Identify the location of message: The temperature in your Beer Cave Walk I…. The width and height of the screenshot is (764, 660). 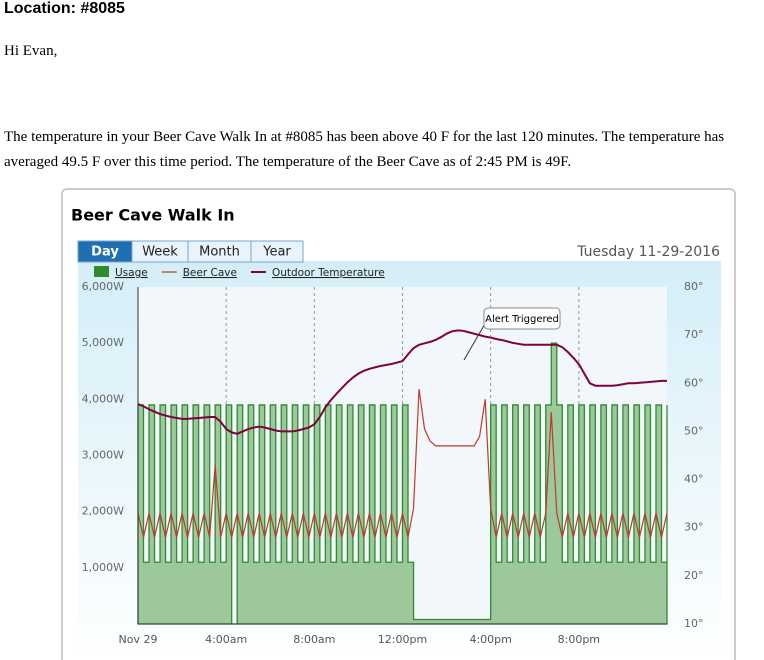
(364, 149).